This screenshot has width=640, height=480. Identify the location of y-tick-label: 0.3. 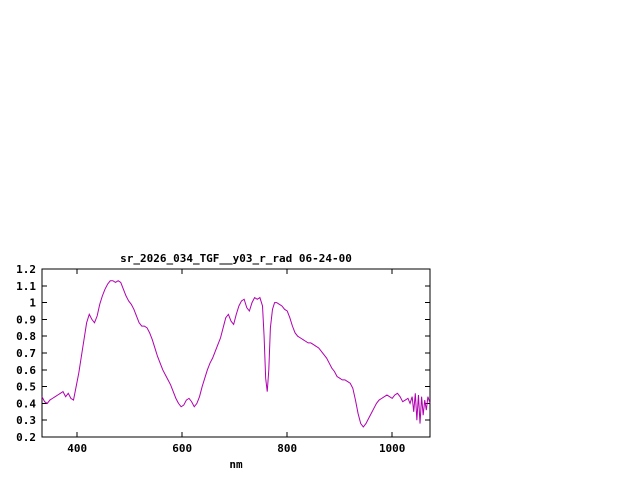
(26, 420).